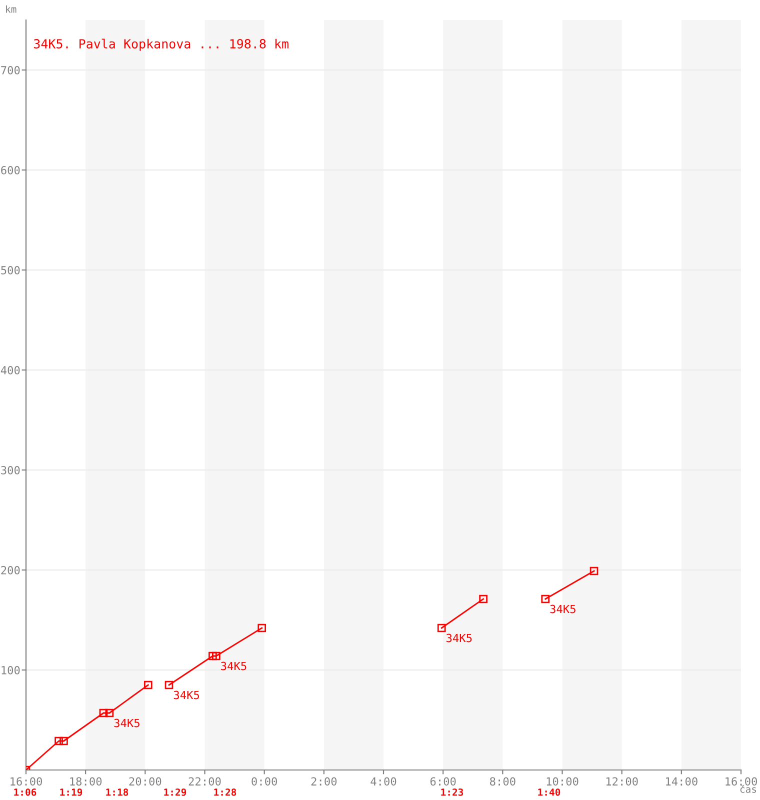 This screenshot has width=760, height=800. Describe the element at coordinates (145, 781) in the screenshot. I see `x-tick-label: 20:00` at that location.